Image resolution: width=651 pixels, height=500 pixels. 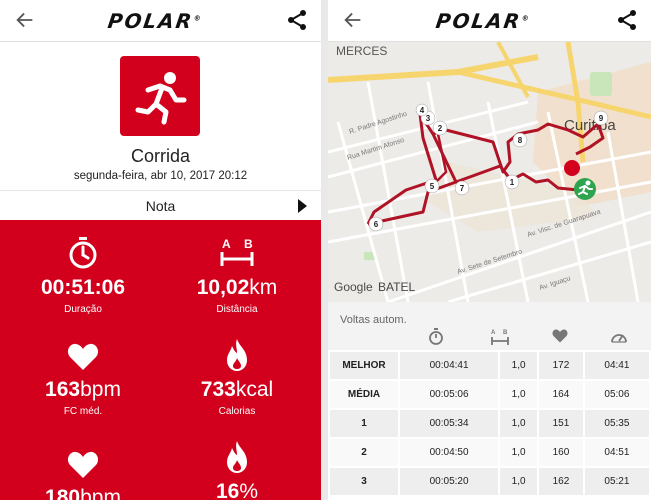 I want to click on table-row: MELHOR 00:04:41 1,0 172 04:41, so click(x=489, y=365).